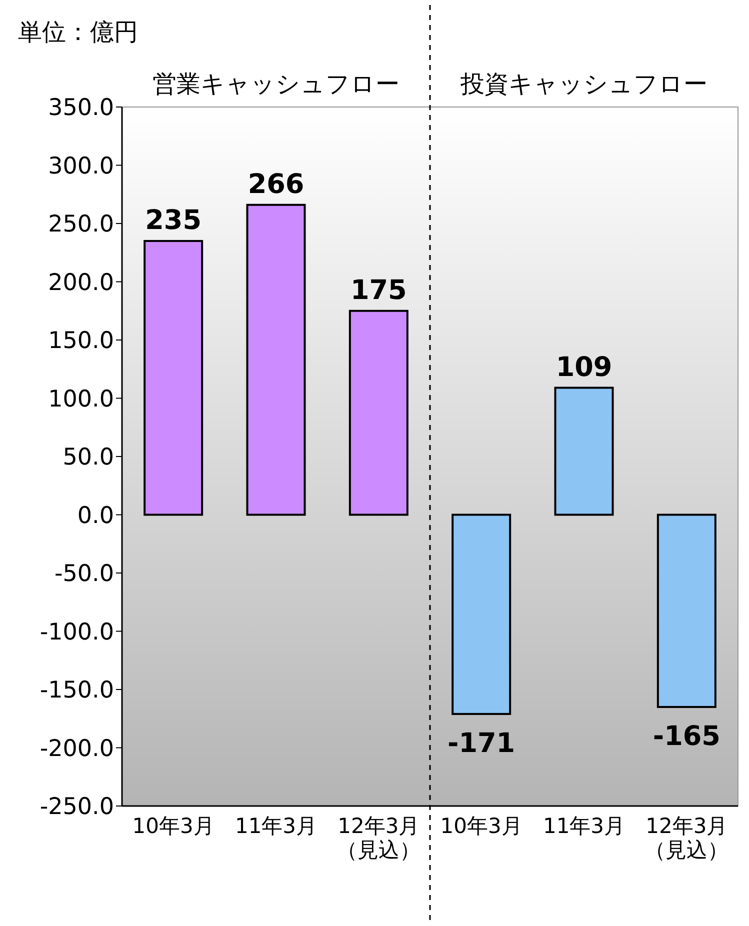 This screenshot has width=749, height=926. What do you see at coordinates (77, 807) in the screenshot?
I see `y-tick-label: -250.0` at bounding box center [77, 807].